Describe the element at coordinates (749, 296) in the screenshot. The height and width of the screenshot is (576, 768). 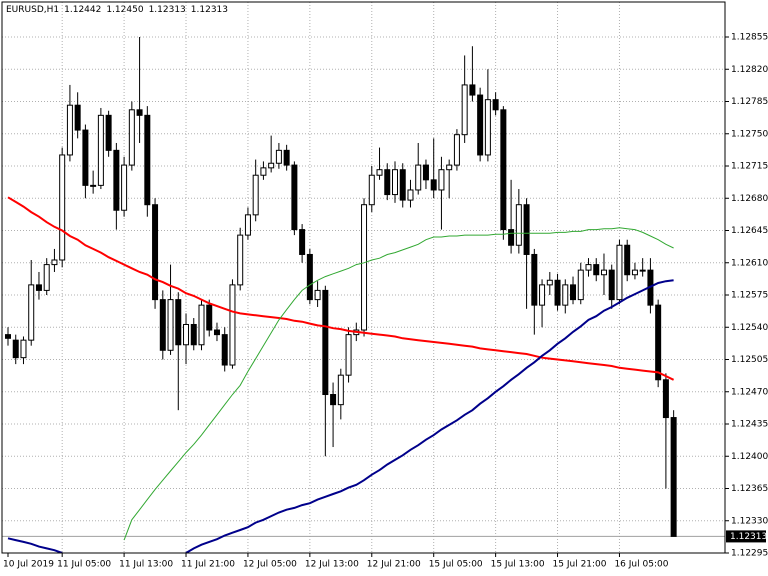
I see `y-tick-label: 1.12575` at that location.